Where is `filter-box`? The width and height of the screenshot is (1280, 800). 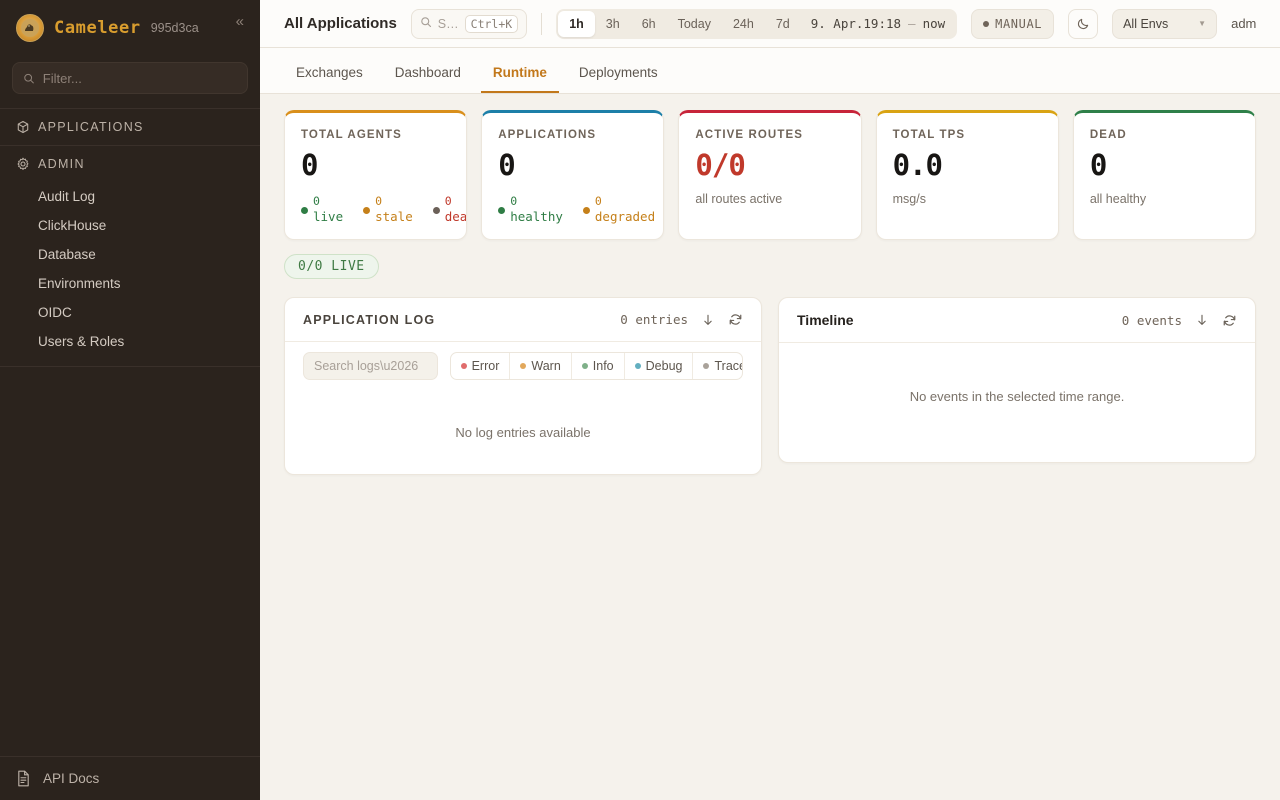 filter-box is located at coordinates (130, 78).